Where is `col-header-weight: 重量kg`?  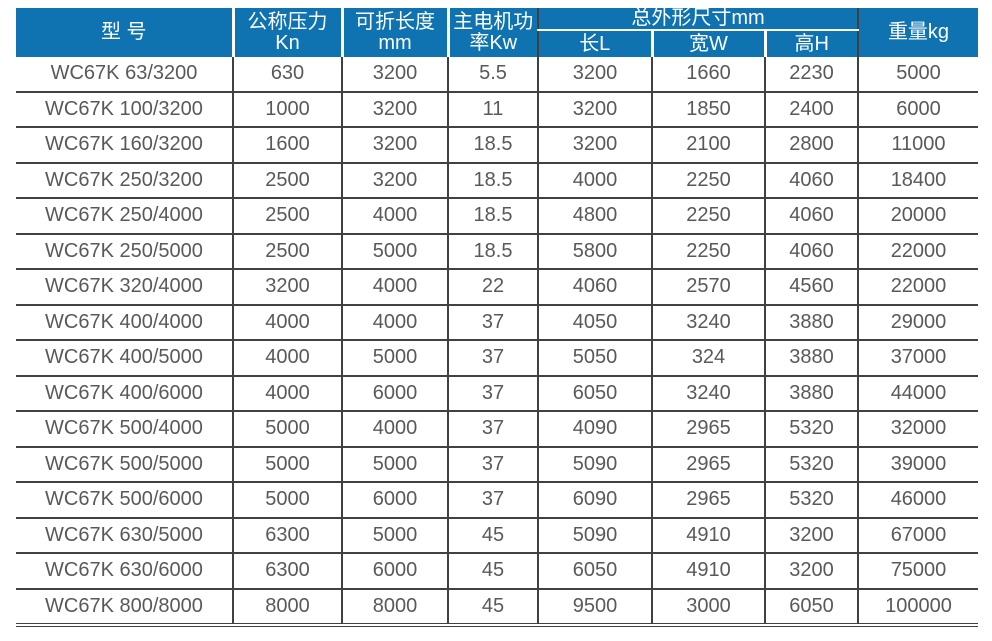
col-header-weight: 重量kg is located at coordinates (917, 32).